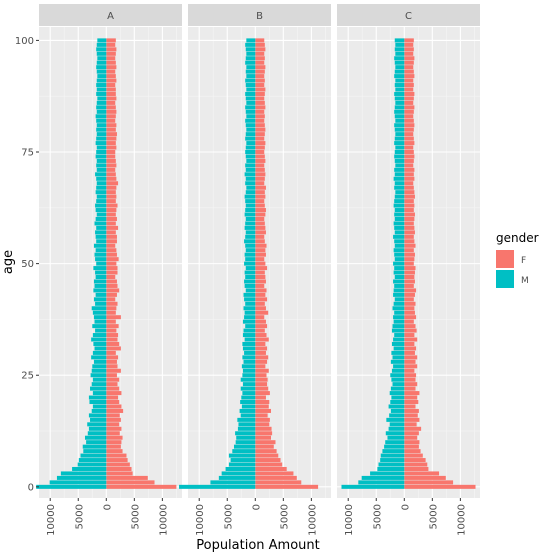 The image size is (544, 557). Describe the element at coordinates (258, 545) in the screenshot. I see `x-axis-title: Population Amount` at that location.